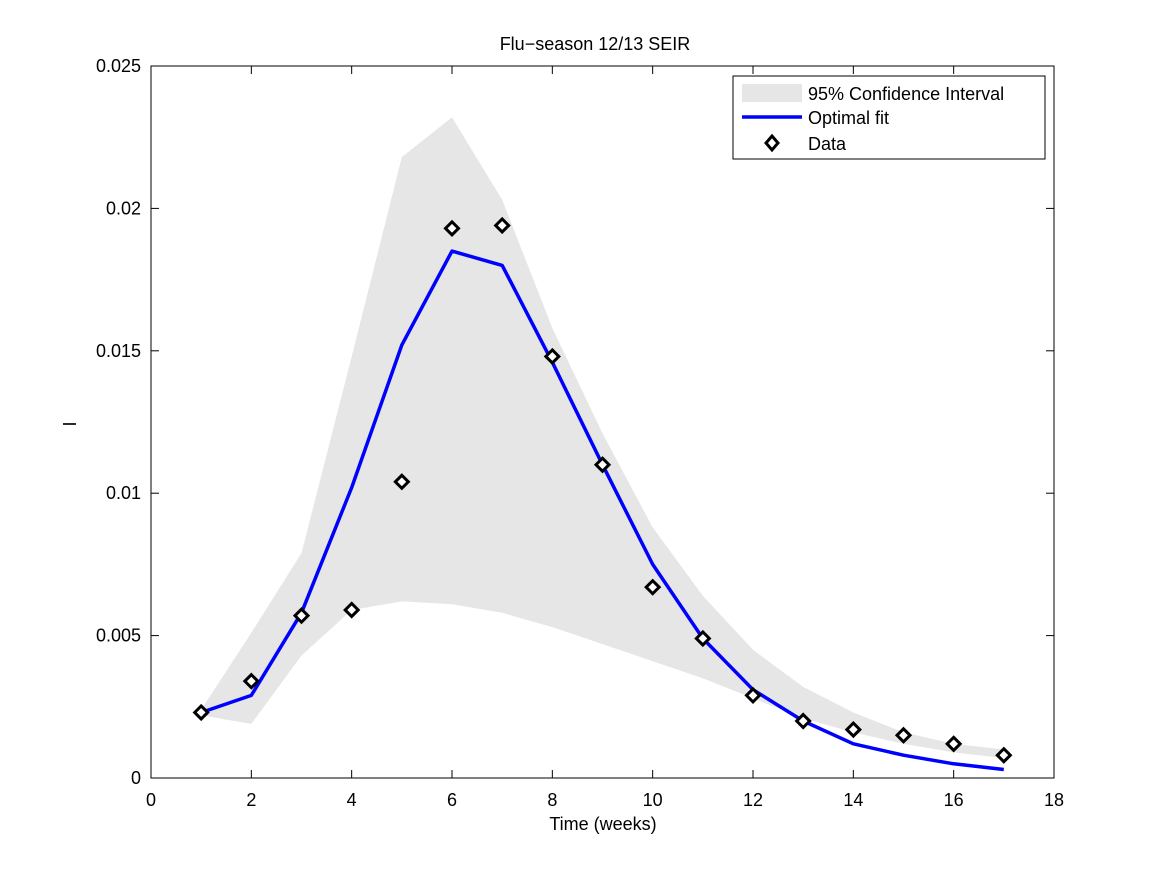 The image size is (1164, 875). Describe the element at coordinates (1054, 800) in the screenshot. I see `x-tick-label: 18` at that location.